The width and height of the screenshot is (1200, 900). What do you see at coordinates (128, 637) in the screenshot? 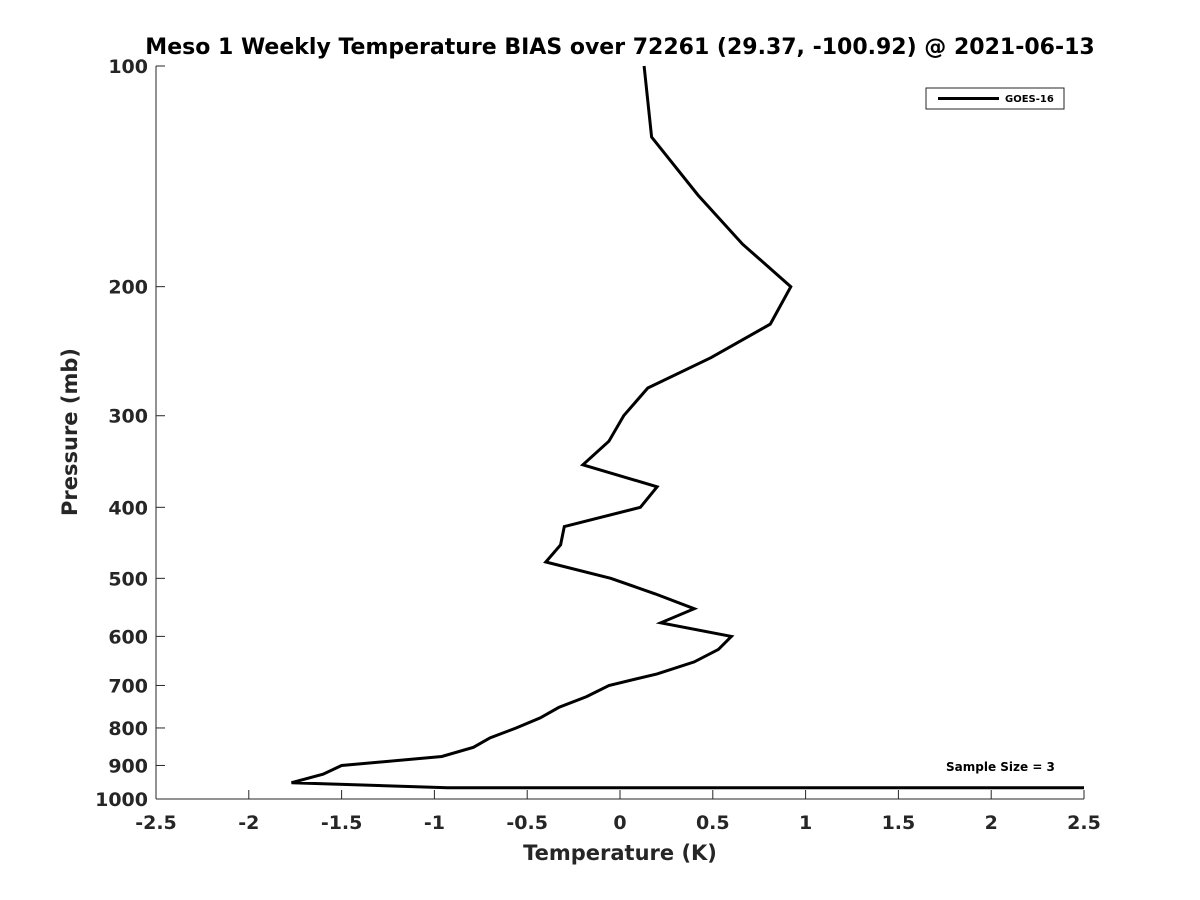
I see `y-tick-label: 600` at bounding box center [128, 637].